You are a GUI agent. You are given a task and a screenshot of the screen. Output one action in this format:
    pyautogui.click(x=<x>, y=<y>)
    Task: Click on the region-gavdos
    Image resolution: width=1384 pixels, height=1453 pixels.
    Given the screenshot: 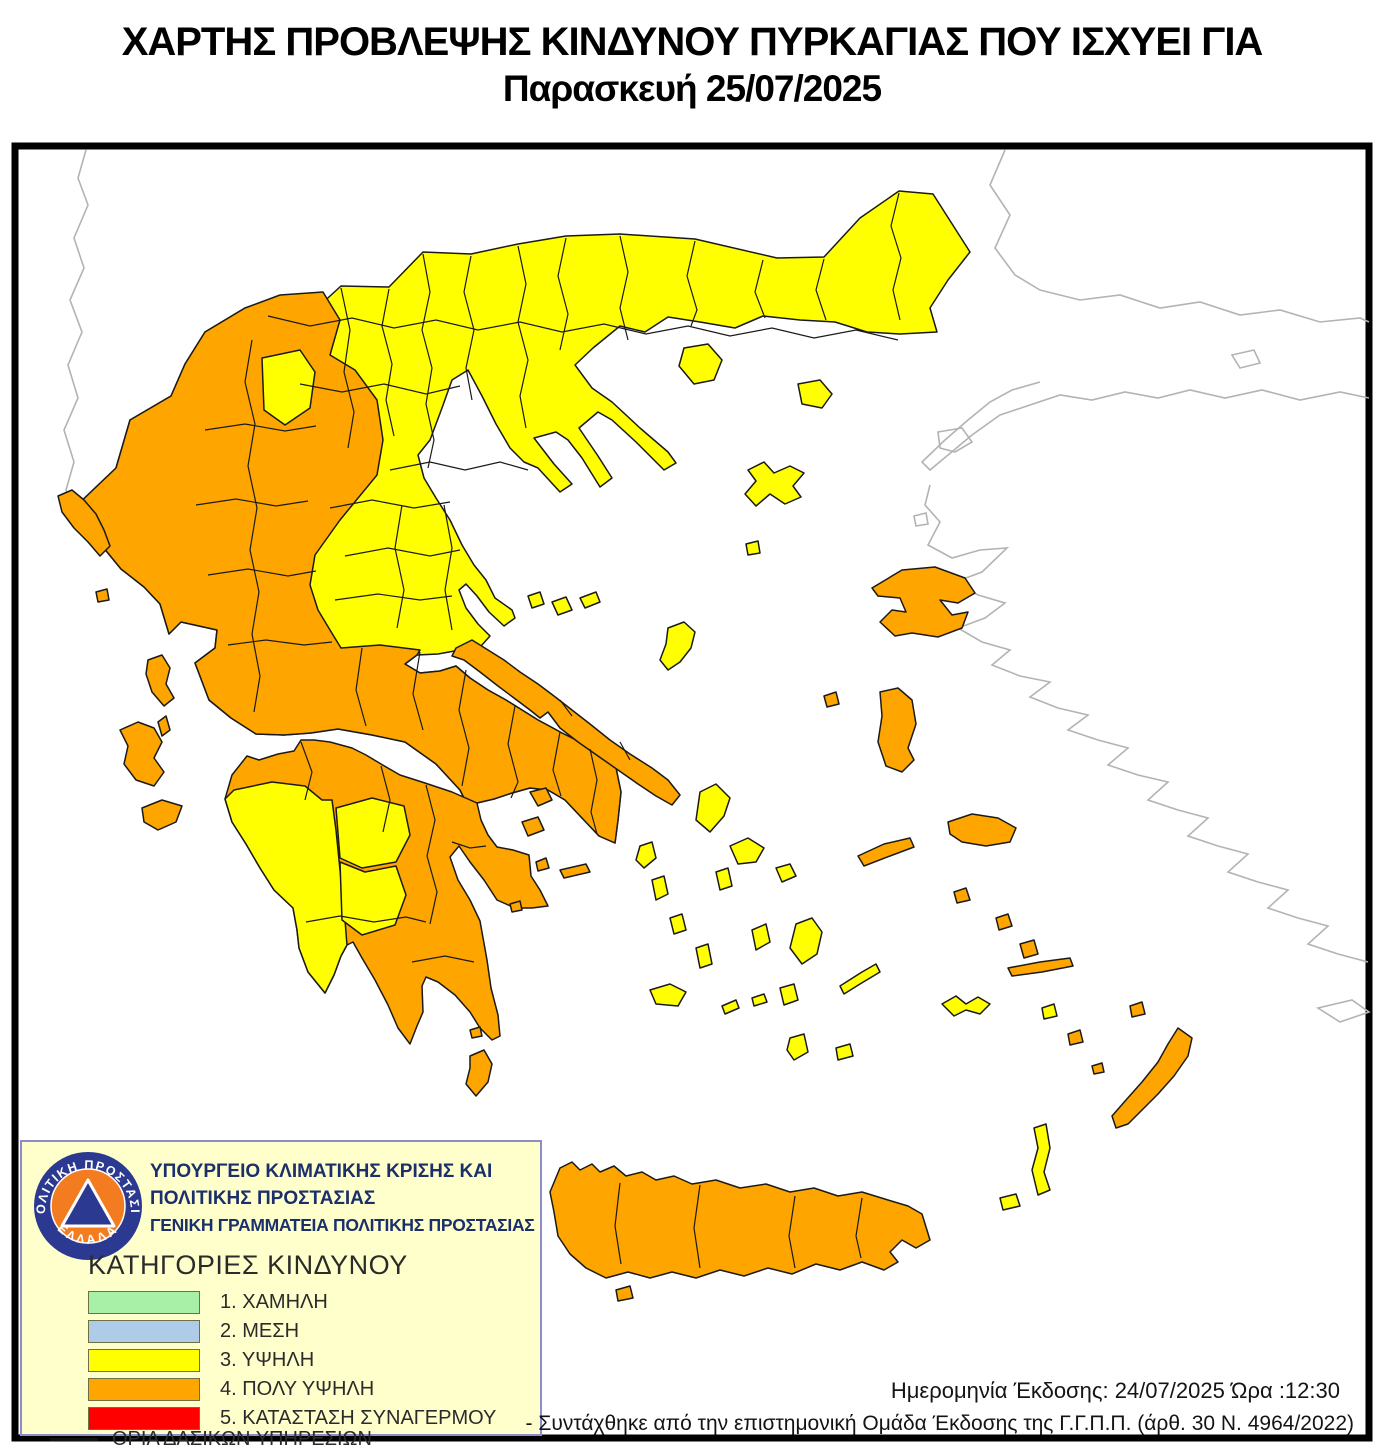 What is the action you would take?
    pyautogui.click(x=624, y=1293)
    